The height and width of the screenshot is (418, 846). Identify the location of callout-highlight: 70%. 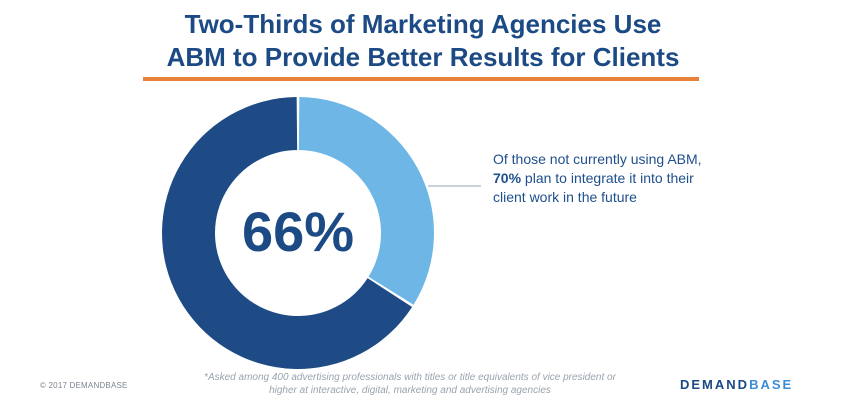
(507, 178).